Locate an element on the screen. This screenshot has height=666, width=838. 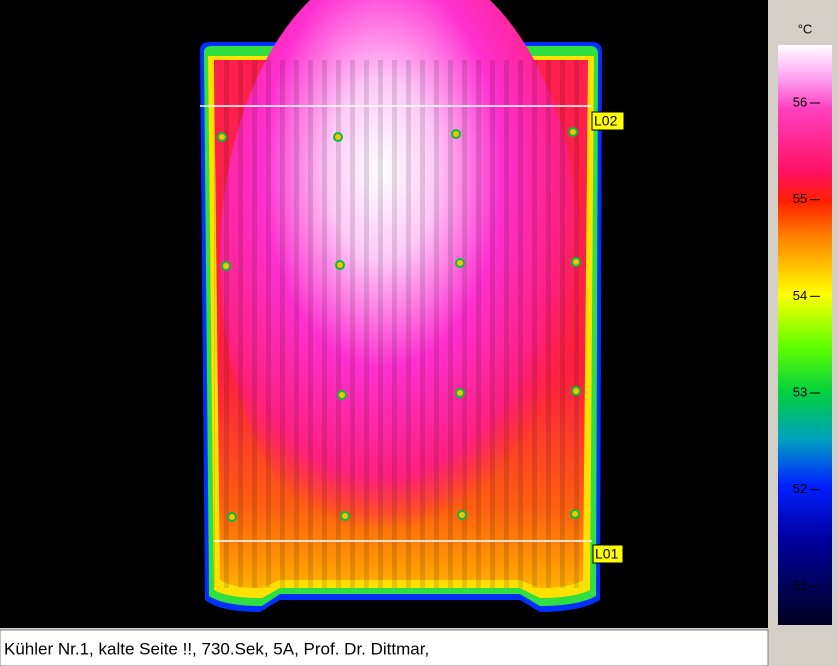
scale-tick-label: 56 is located at coordinates (800, 101).